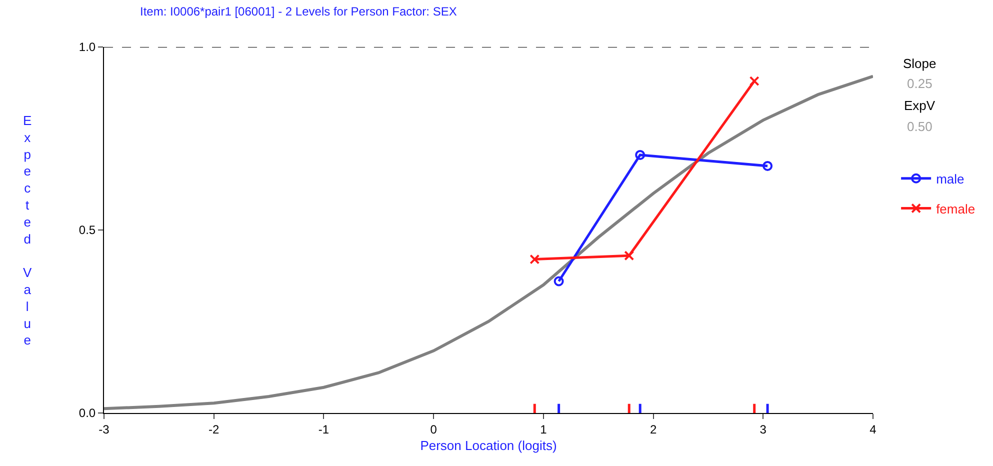 The image size is (993, 466). What do you see at coordinates (87, 47) in the screenshot?
I see `y-tick-label: 1.0` at bounding box center [87, 47].